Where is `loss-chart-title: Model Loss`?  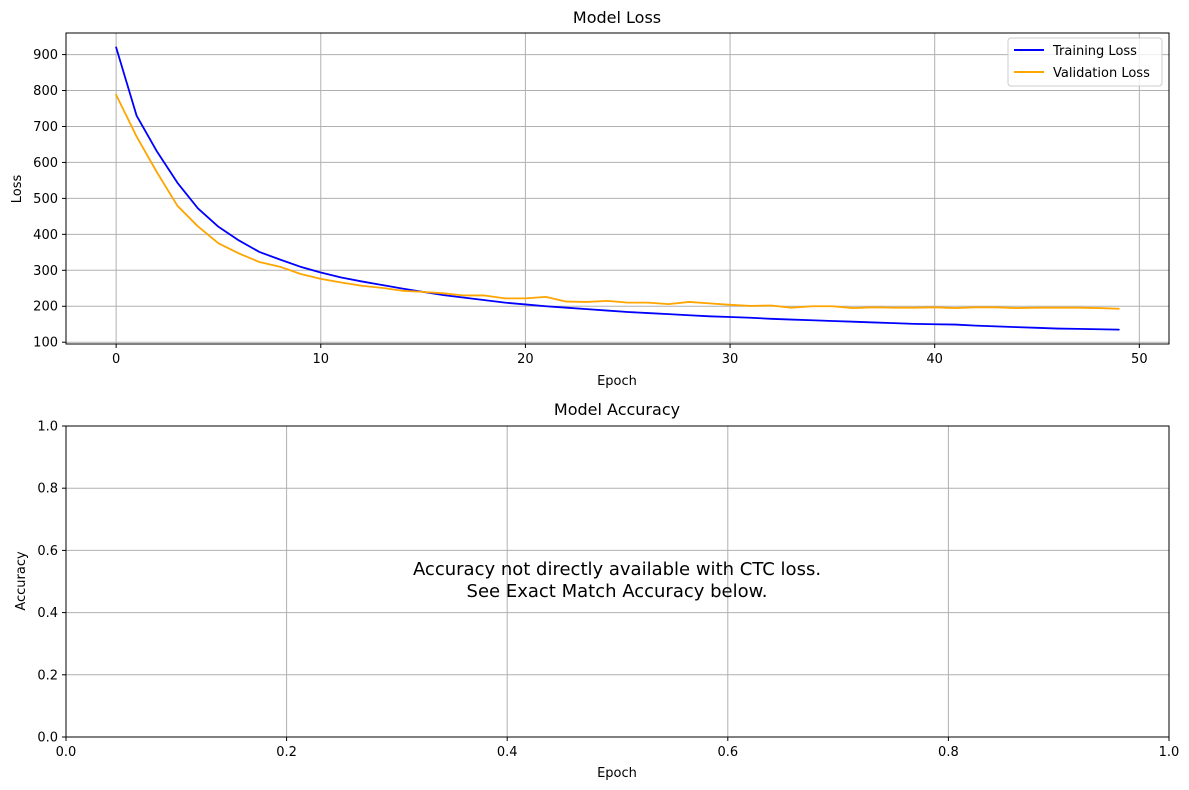
loss-chart-title: Model Loss is located at coordinates (617, 17).